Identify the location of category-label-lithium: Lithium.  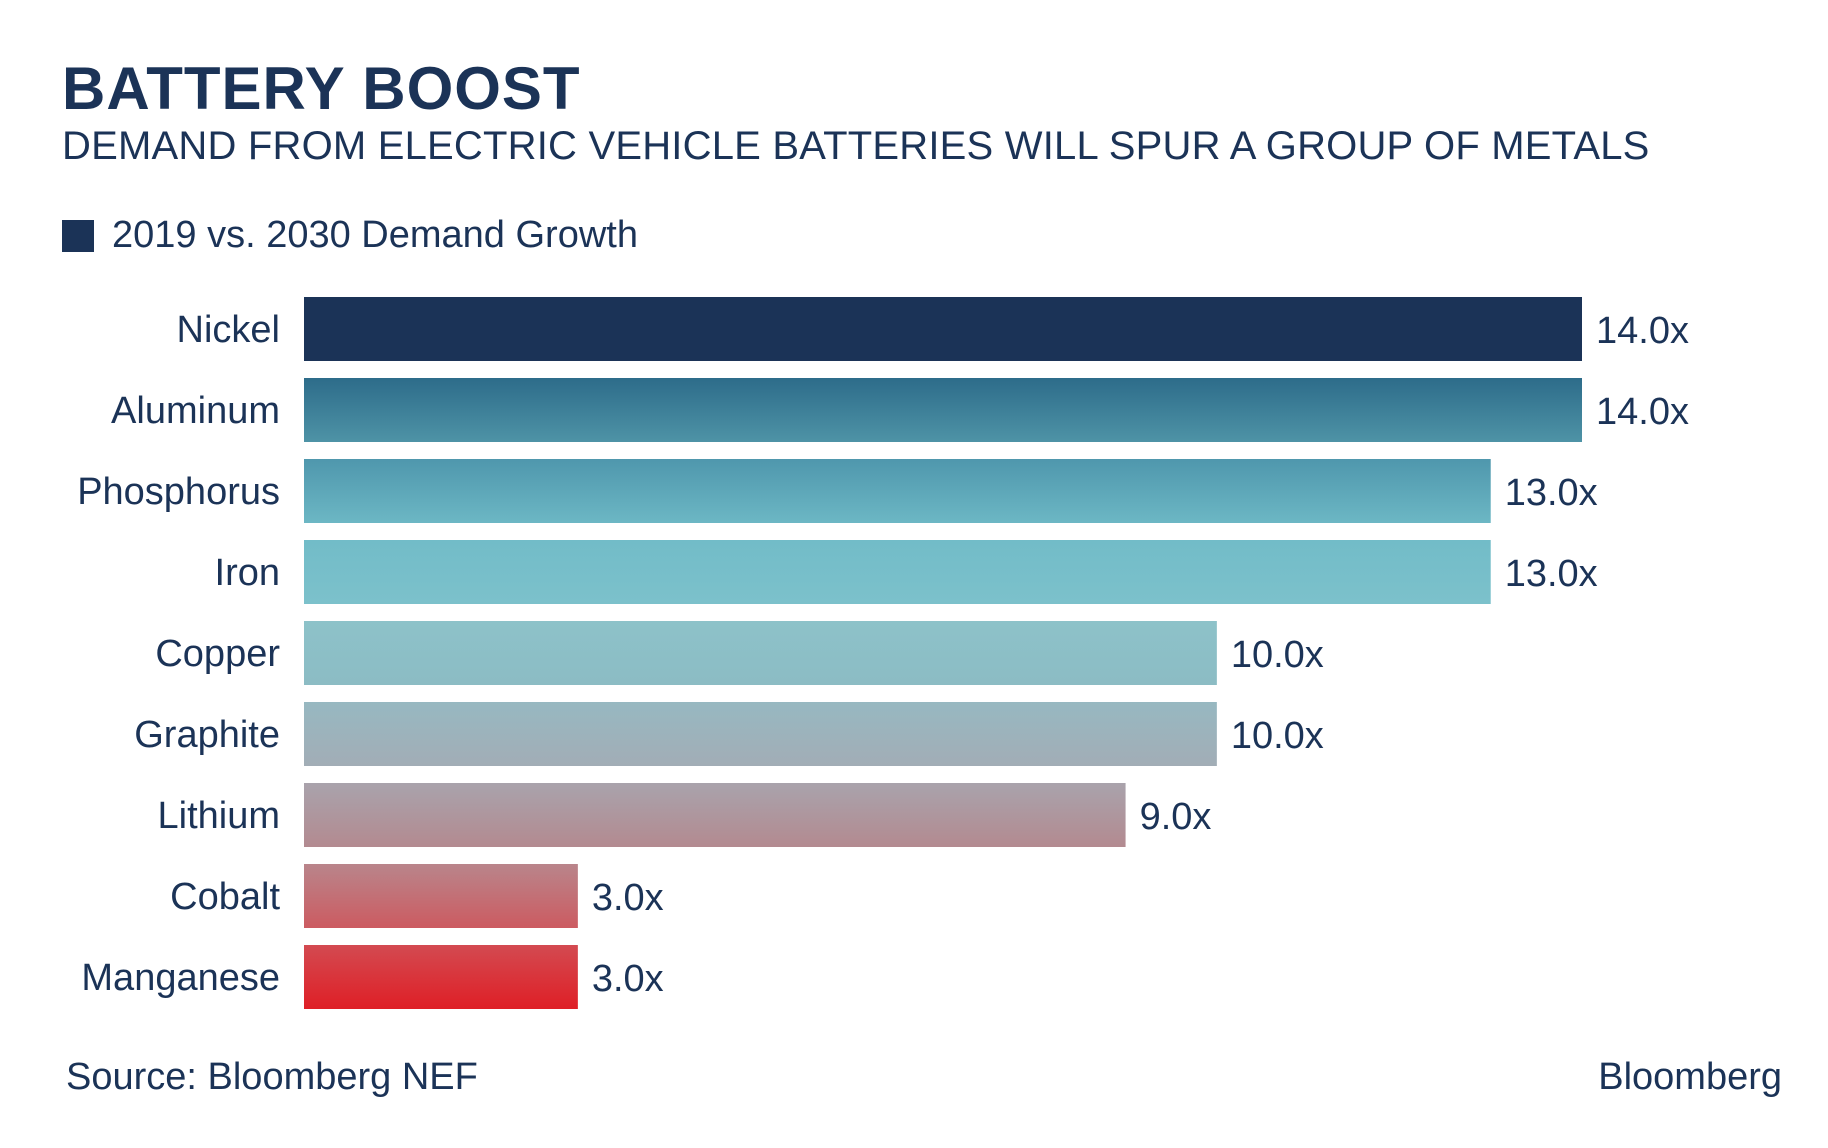
(219, 816).